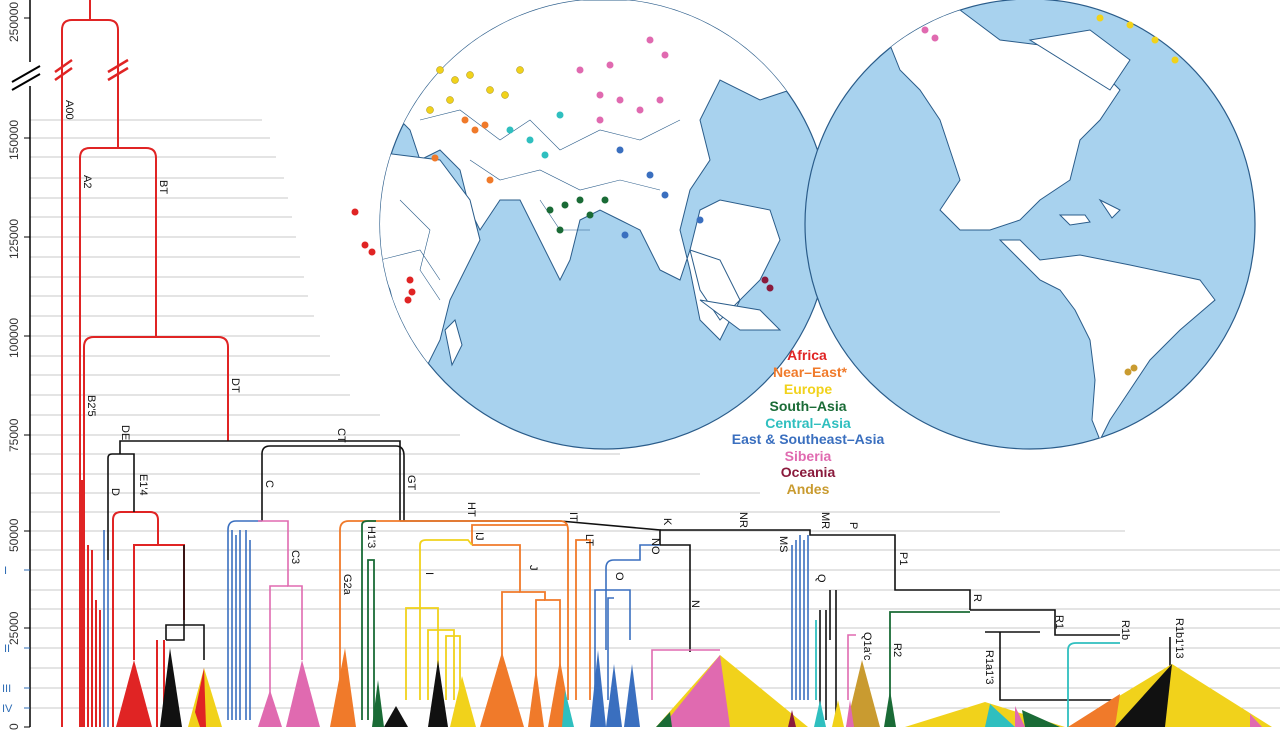 This screenshot has height=730, width=1280. What do you see at coordinates (695, 604) in the screenshot?
I see `node-label-n: N` at bounding box center [695, 604].